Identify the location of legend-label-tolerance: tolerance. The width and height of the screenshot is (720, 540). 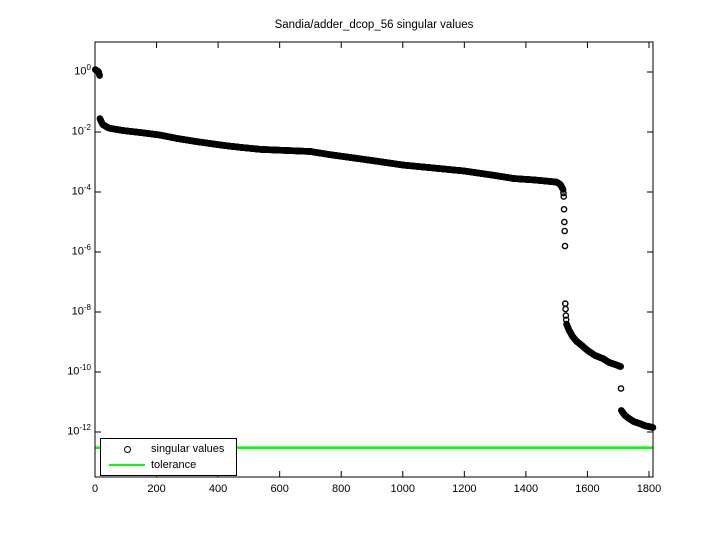
(174, 465).